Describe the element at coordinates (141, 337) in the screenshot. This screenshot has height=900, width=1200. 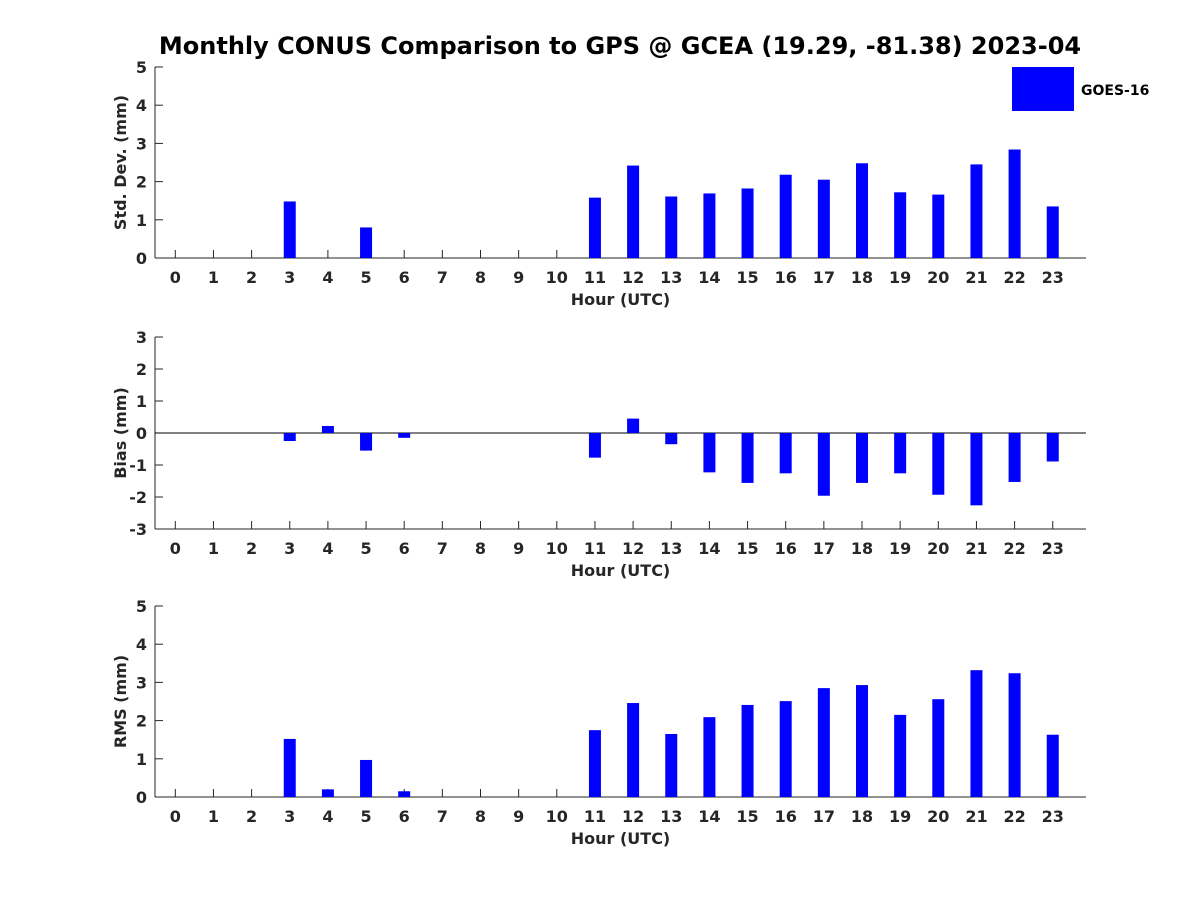
I see `y-tick-label: 3` at that location.